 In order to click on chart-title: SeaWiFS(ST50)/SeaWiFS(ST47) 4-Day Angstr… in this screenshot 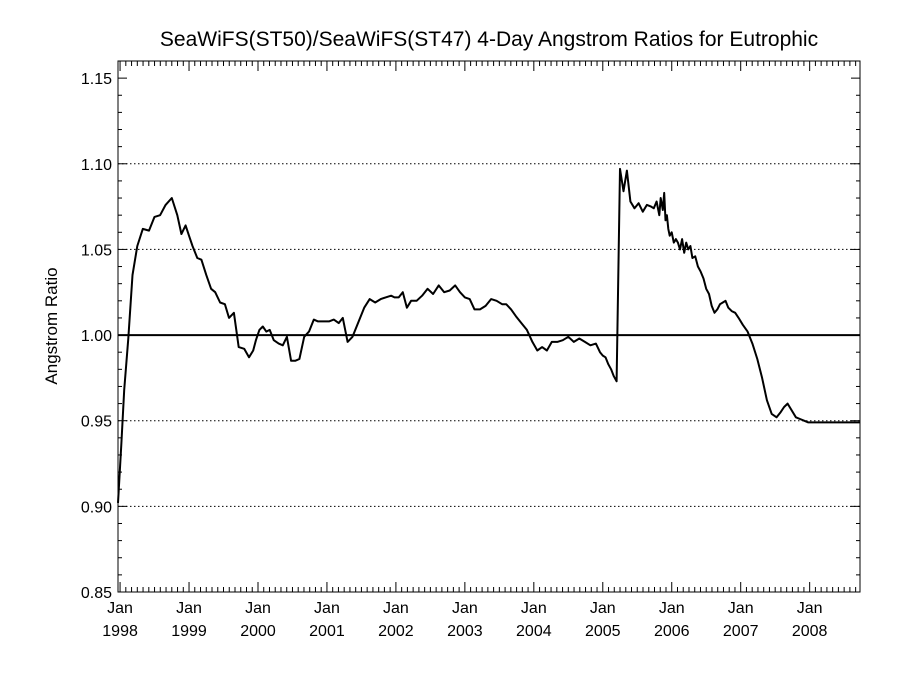, I will do `click(489, 39)`.